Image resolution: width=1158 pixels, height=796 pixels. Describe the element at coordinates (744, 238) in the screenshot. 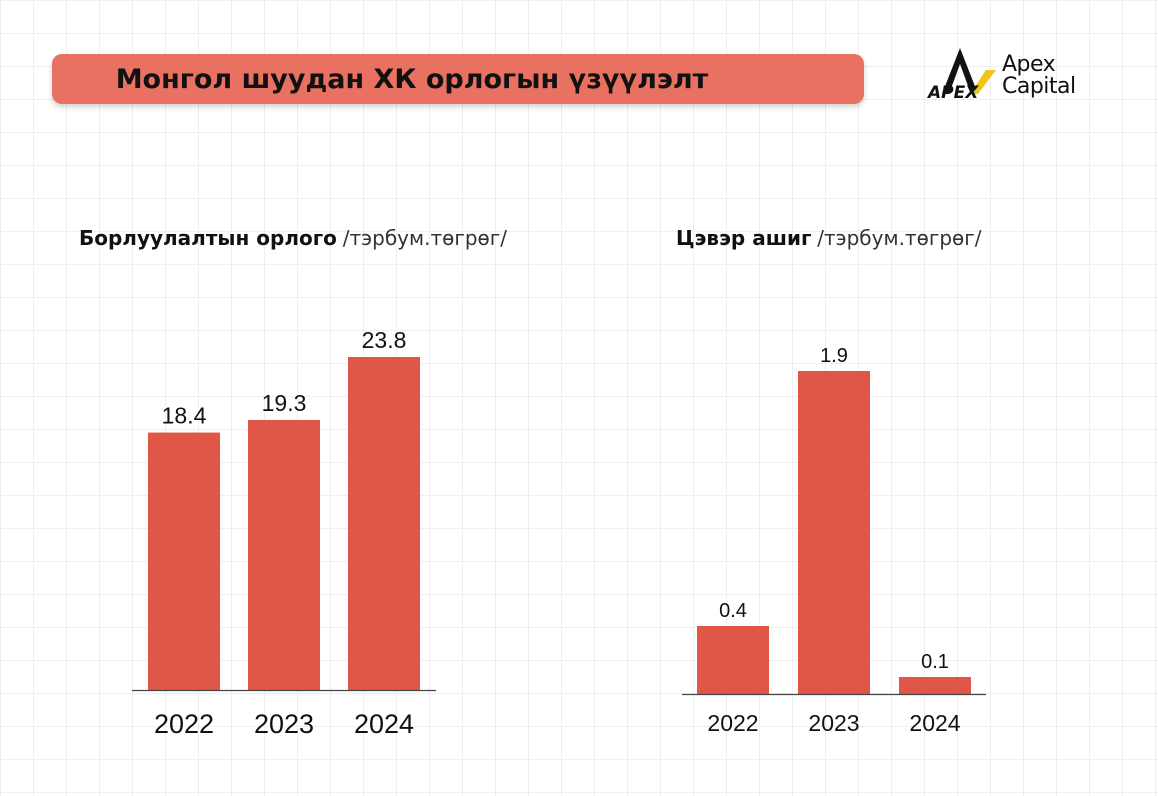

I see `profit-chart-title: Цэвэр ашиг` at that location.